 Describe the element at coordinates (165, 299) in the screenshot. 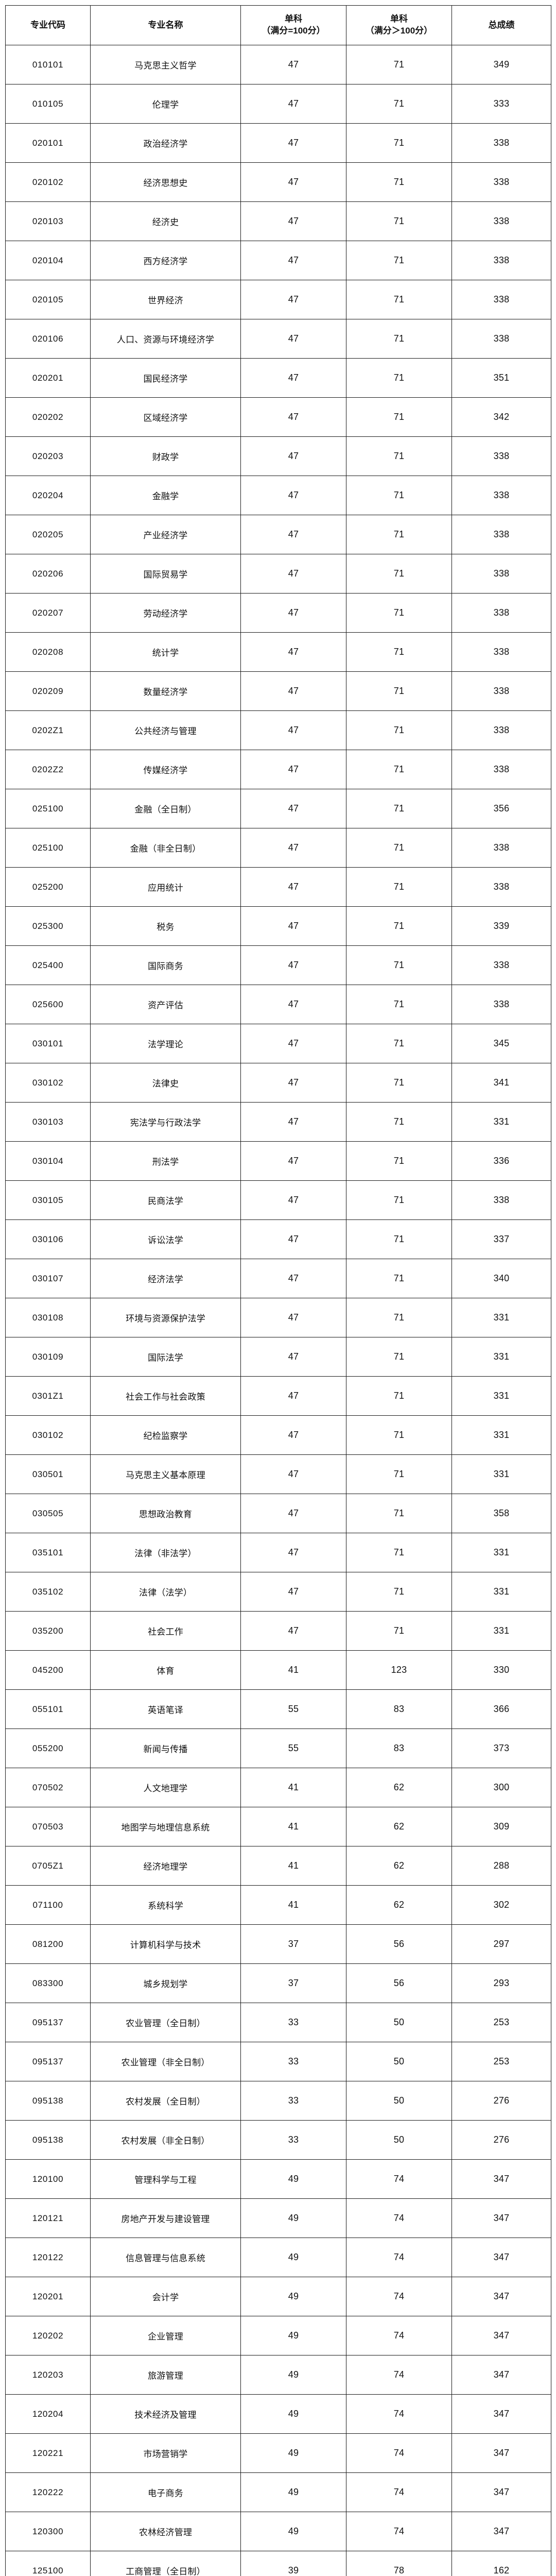

I see `cell-name: 世界经济` at that location.